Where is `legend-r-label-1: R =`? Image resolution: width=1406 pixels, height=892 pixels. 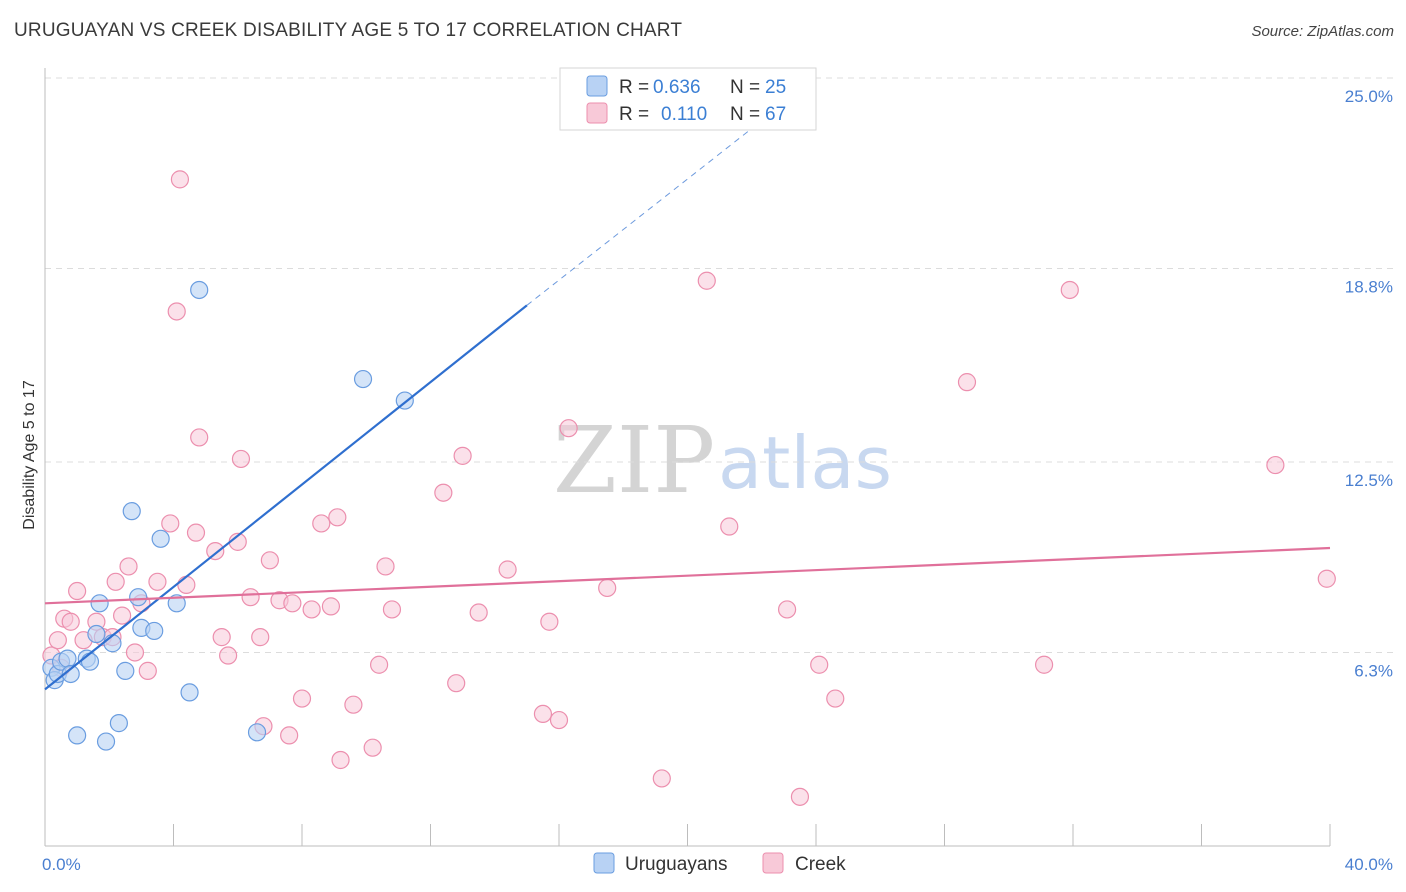 legend-r-label-1: R = is located at coordinates (634, 87).